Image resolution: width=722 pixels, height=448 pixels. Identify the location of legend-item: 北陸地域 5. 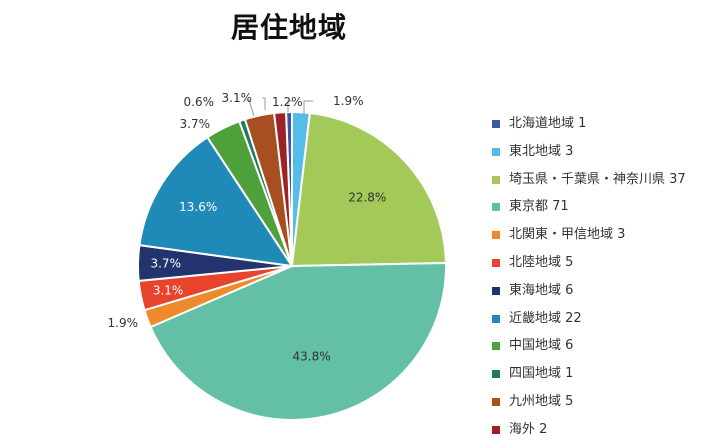
(606, 267).